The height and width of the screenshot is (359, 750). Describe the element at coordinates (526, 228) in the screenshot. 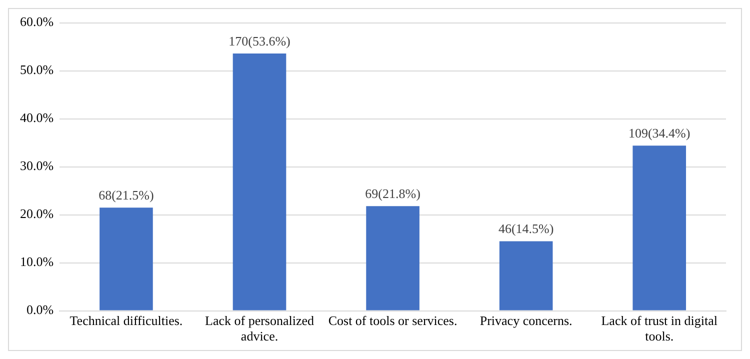

I see `data-label: 46(14.5%)` at that location.